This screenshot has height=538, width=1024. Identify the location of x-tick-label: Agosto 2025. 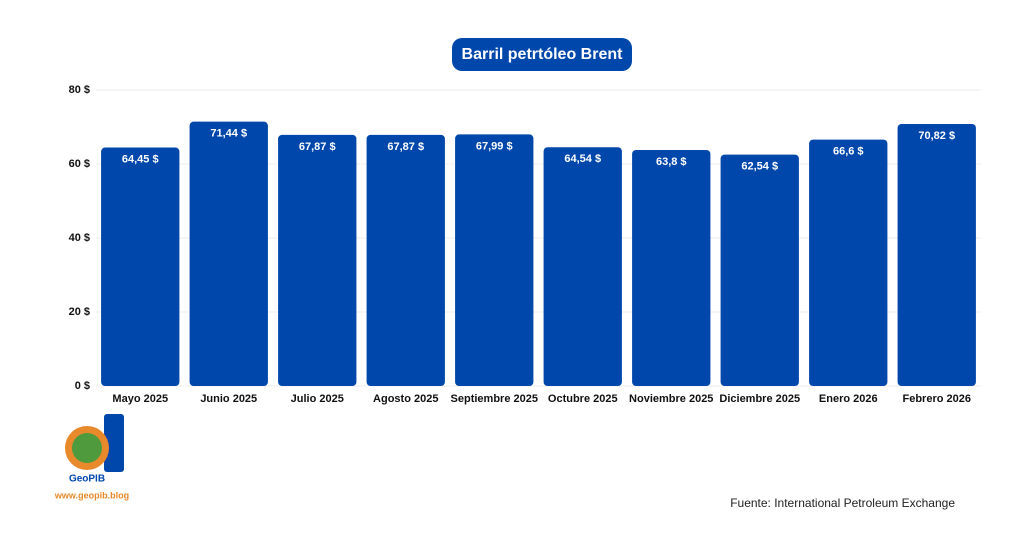
(405, 399).